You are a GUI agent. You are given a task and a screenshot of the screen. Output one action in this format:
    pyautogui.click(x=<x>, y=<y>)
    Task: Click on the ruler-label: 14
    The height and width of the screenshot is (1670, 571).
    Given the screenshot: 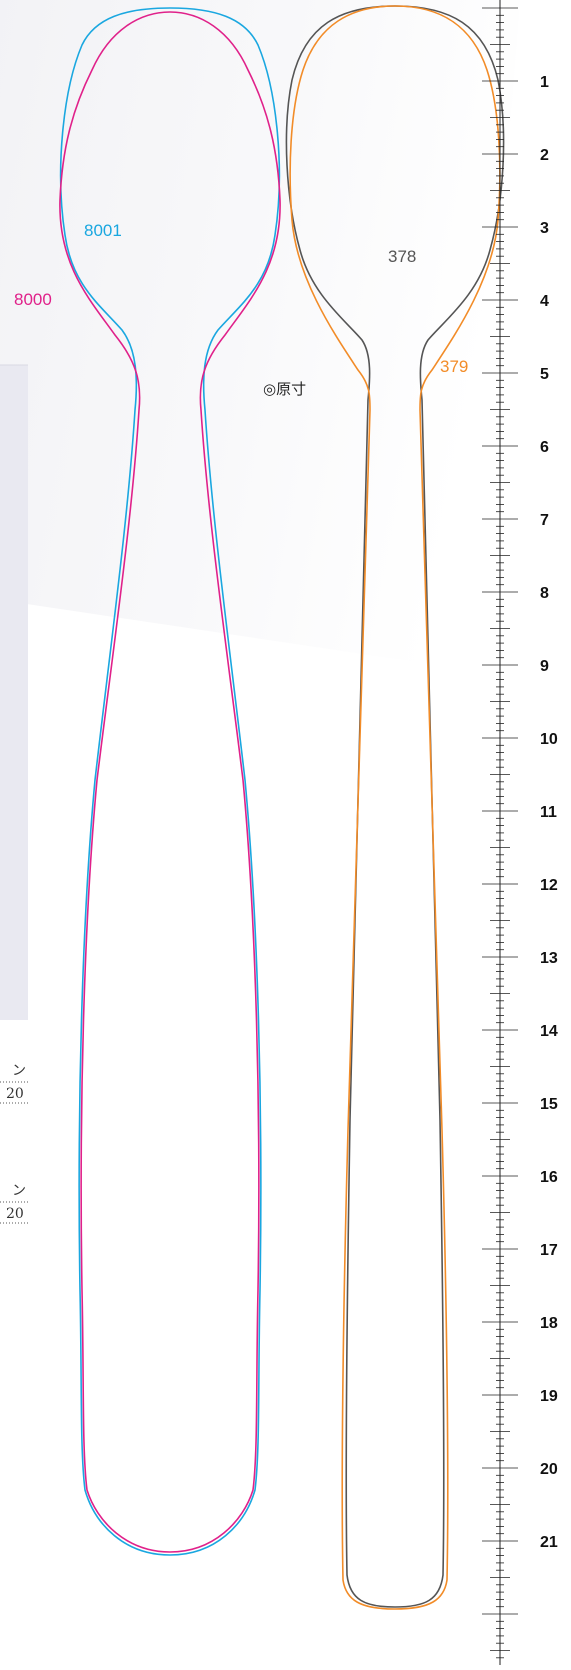 What is the action you would take?
    pyautogui.click(x=549, y=1031)
    